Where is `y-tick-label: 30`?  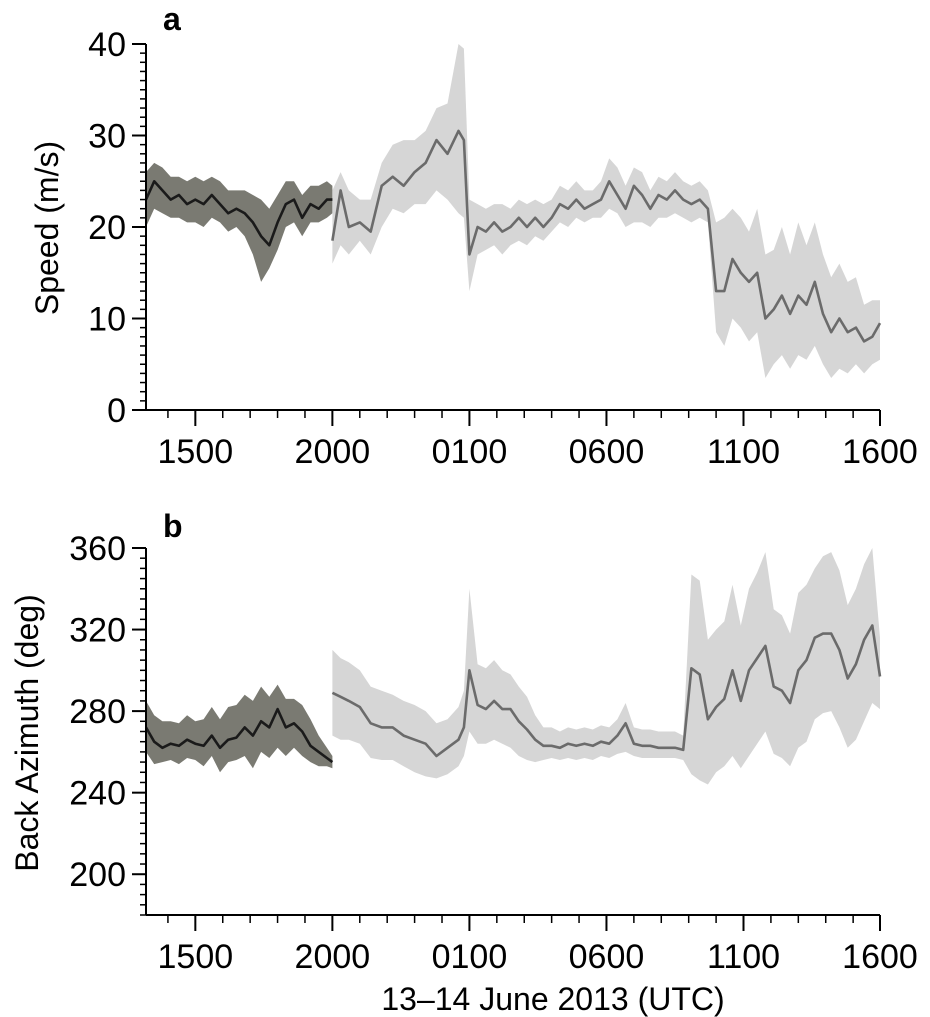
y-tick-label: 30 is located at coordinates (107, 137).